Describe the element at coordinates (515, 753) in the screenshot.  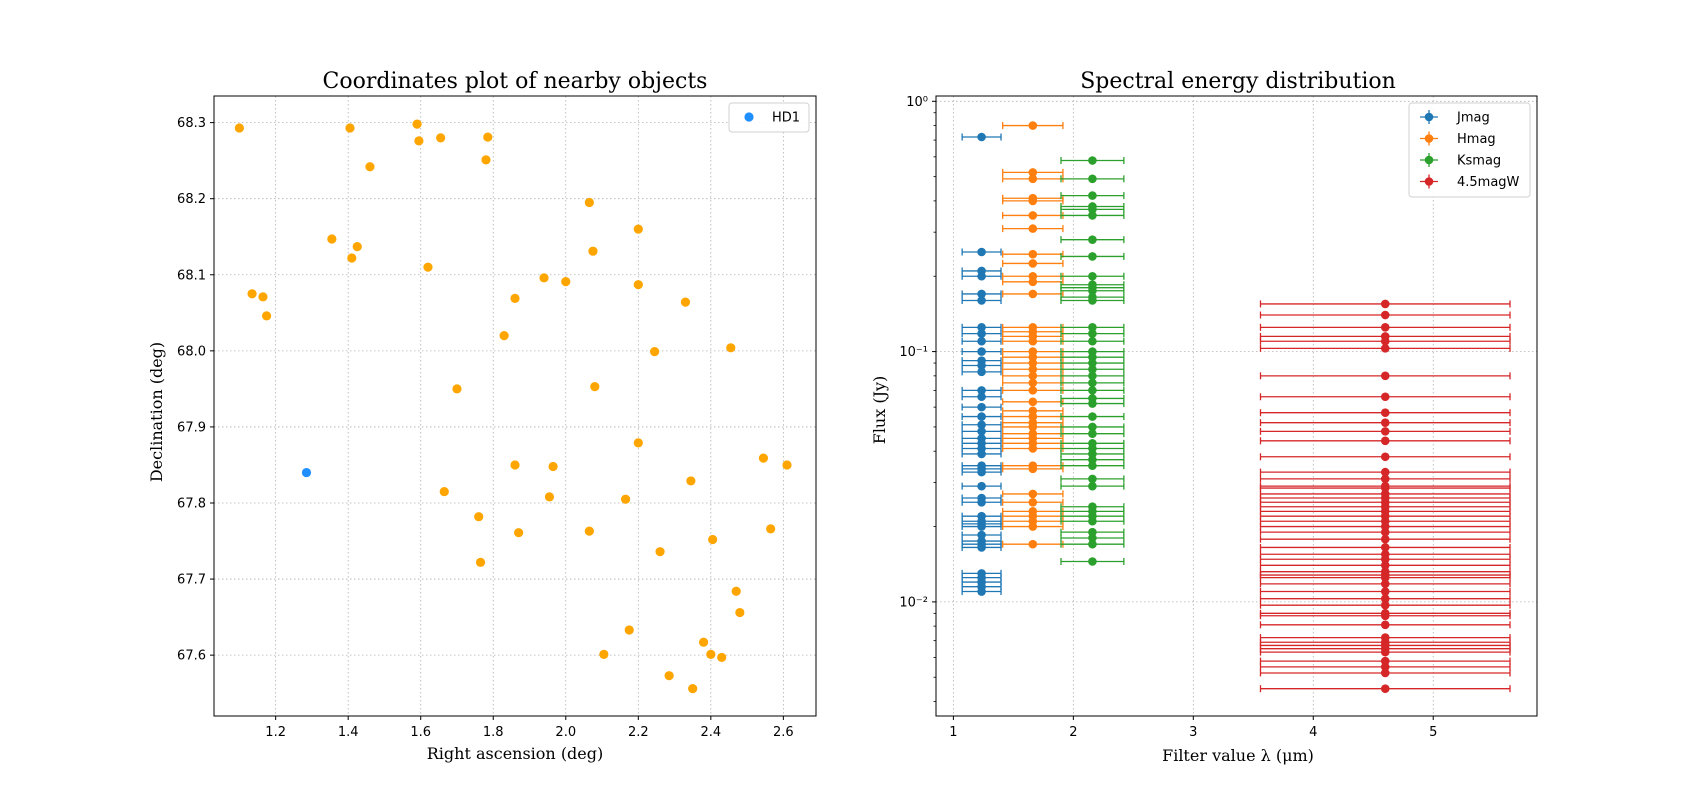
I see `left-x-axis-label: Right ascension (deg)` at that location.